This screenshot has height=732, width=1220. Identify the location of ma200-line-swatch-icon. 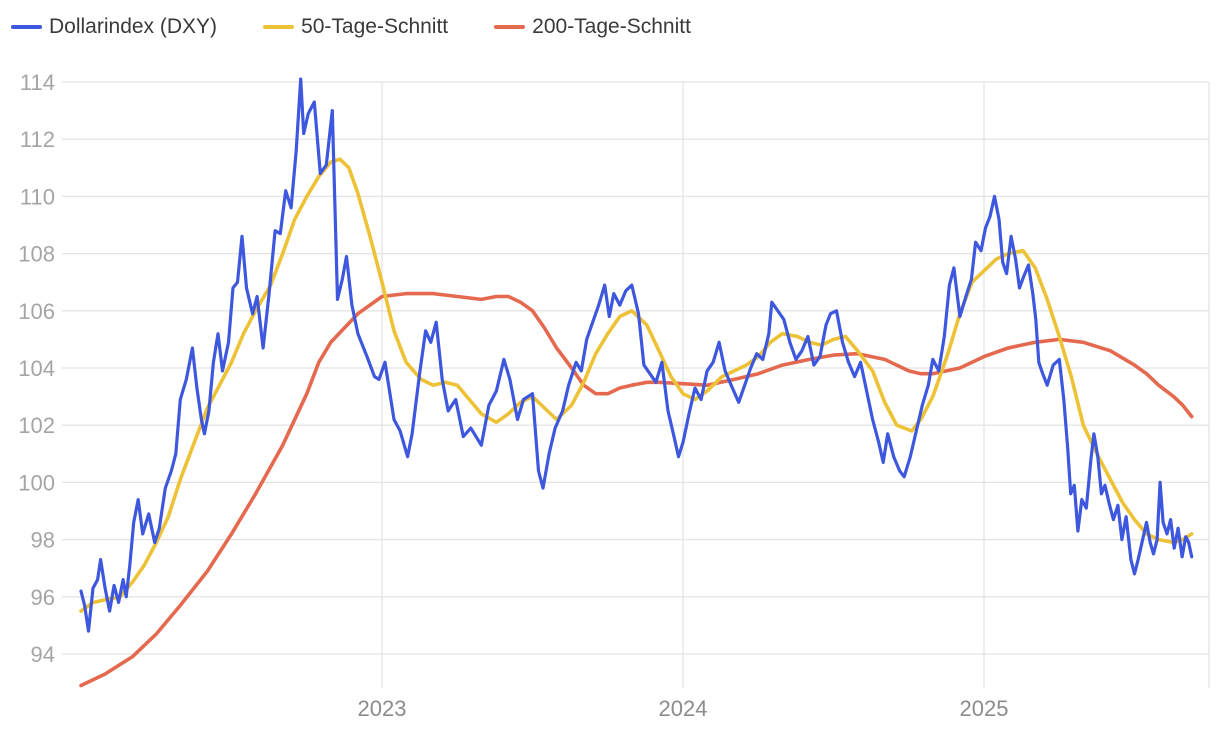
(510, 27).